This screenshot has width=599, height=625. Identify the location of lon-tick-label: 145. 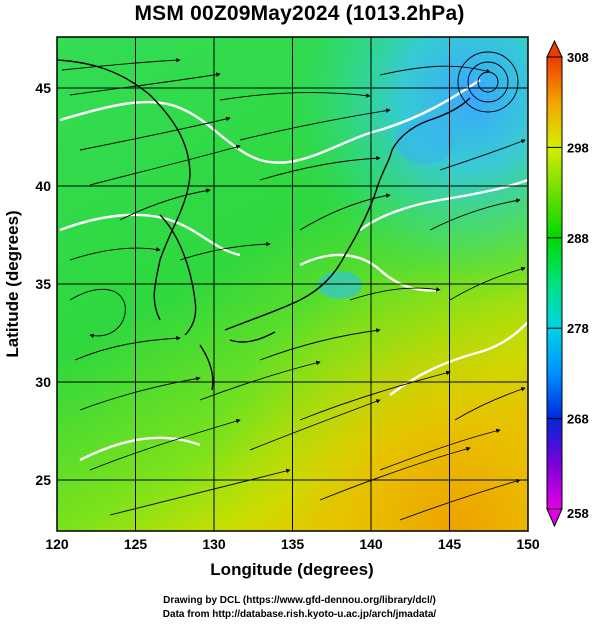
(450, 544).